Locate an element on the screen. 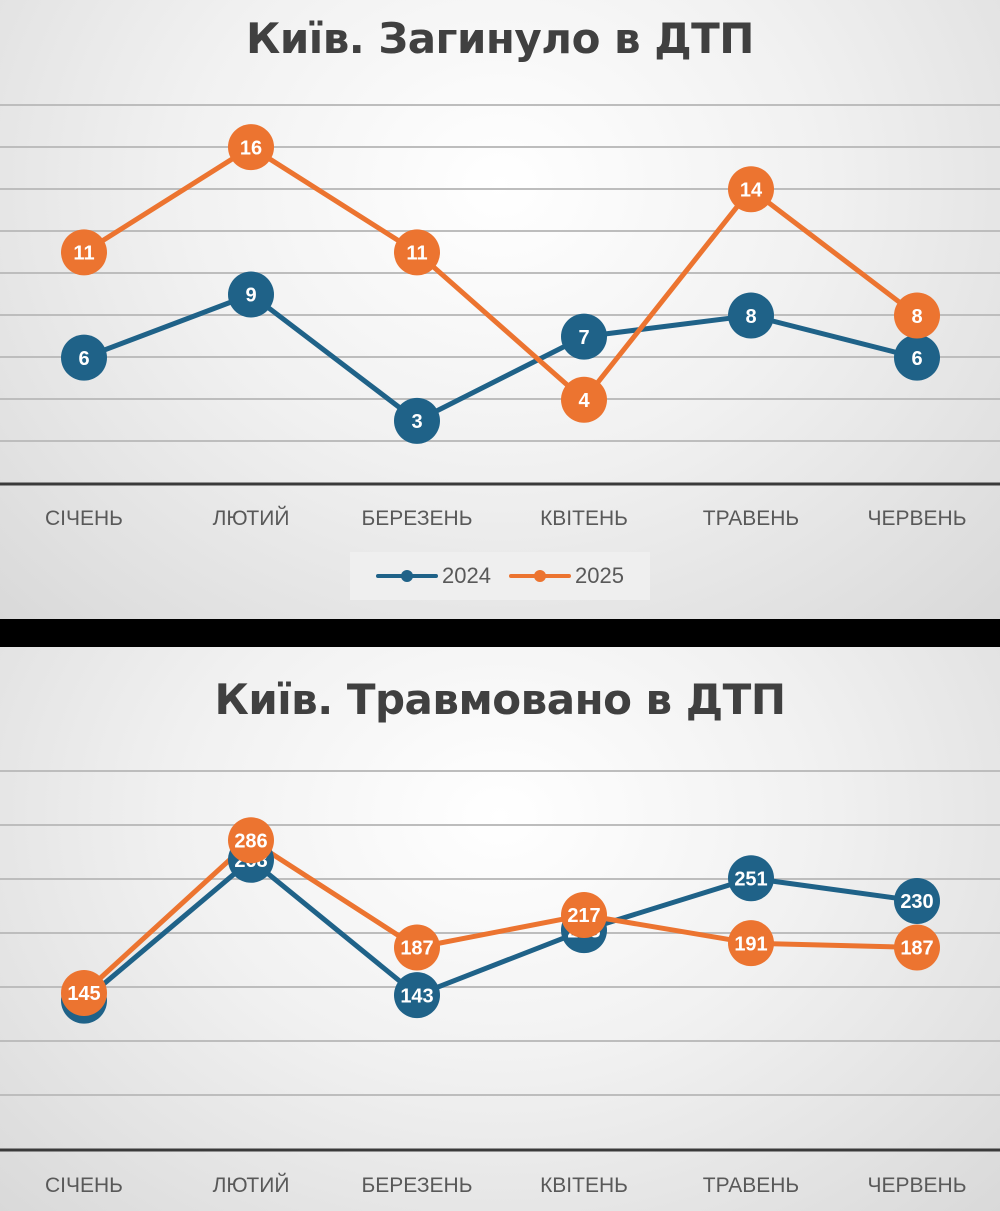 This screenshot has width=1000, height=1211. data-label-2024: 143 is located at coordinates (416, 996).